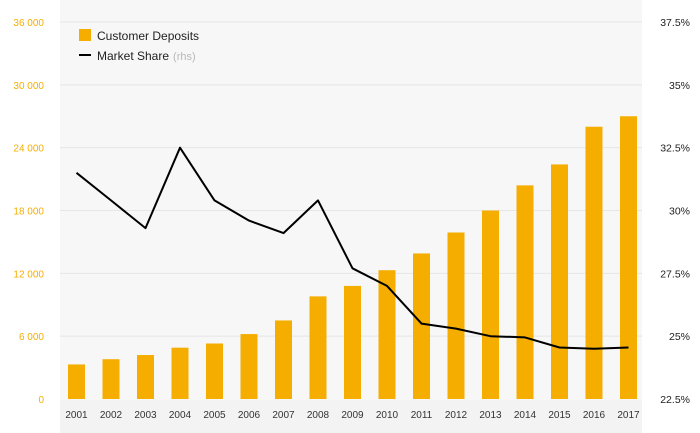 This screenshot has width=700, height=433. What do you see at coordinates (148, 36) in the screenshot?
I see `legend-bar-label: Customer Deposits` at bounding box center [148, 36].